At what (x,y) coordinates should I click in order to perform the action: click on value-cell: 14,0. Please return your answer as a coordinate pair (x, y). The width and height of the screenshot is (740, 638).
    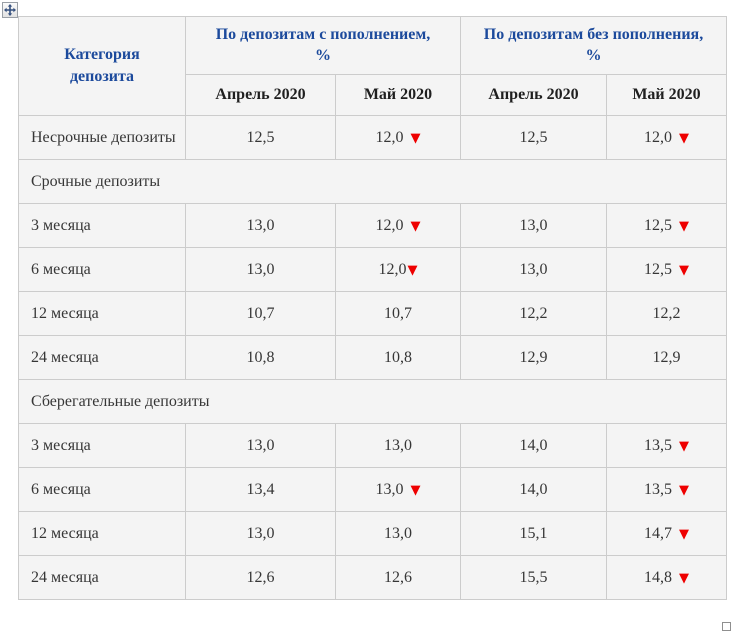
    Looking at the image, I should click on (533, 489).